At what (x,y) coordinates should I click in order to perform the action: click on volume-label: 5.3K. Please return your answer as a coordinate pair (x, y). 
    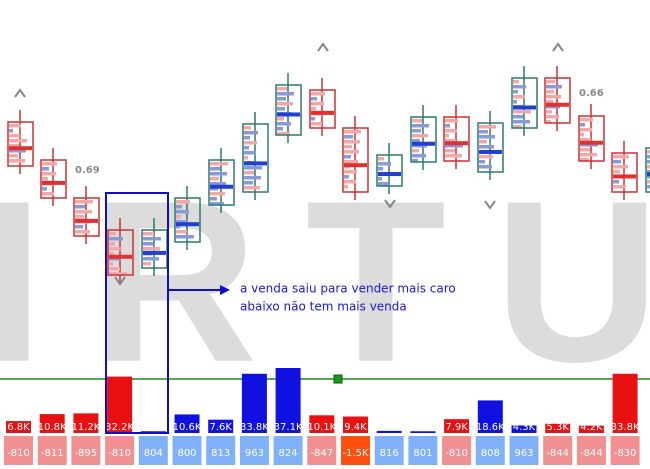
    Looking at the image, I should click on (557, 427).